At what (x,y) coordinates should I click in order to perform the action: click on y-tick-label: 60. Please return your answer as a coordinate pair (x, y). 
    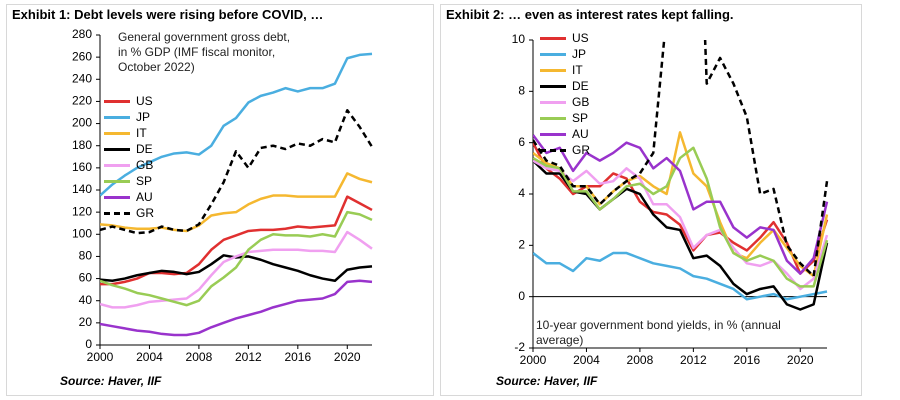
    Looking at the image, I should click on (86, 278).